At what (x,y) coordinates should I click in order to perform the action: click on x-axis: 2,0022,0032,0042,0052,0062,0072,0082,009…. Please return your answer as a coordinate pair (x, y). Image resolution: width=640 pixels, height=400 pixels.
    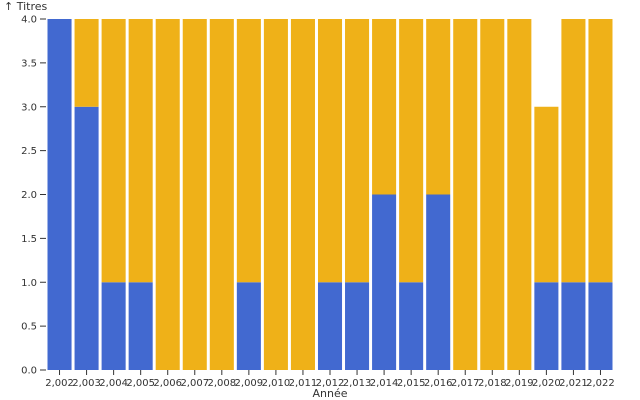
    Looking at the image, I should click on (330, 379).